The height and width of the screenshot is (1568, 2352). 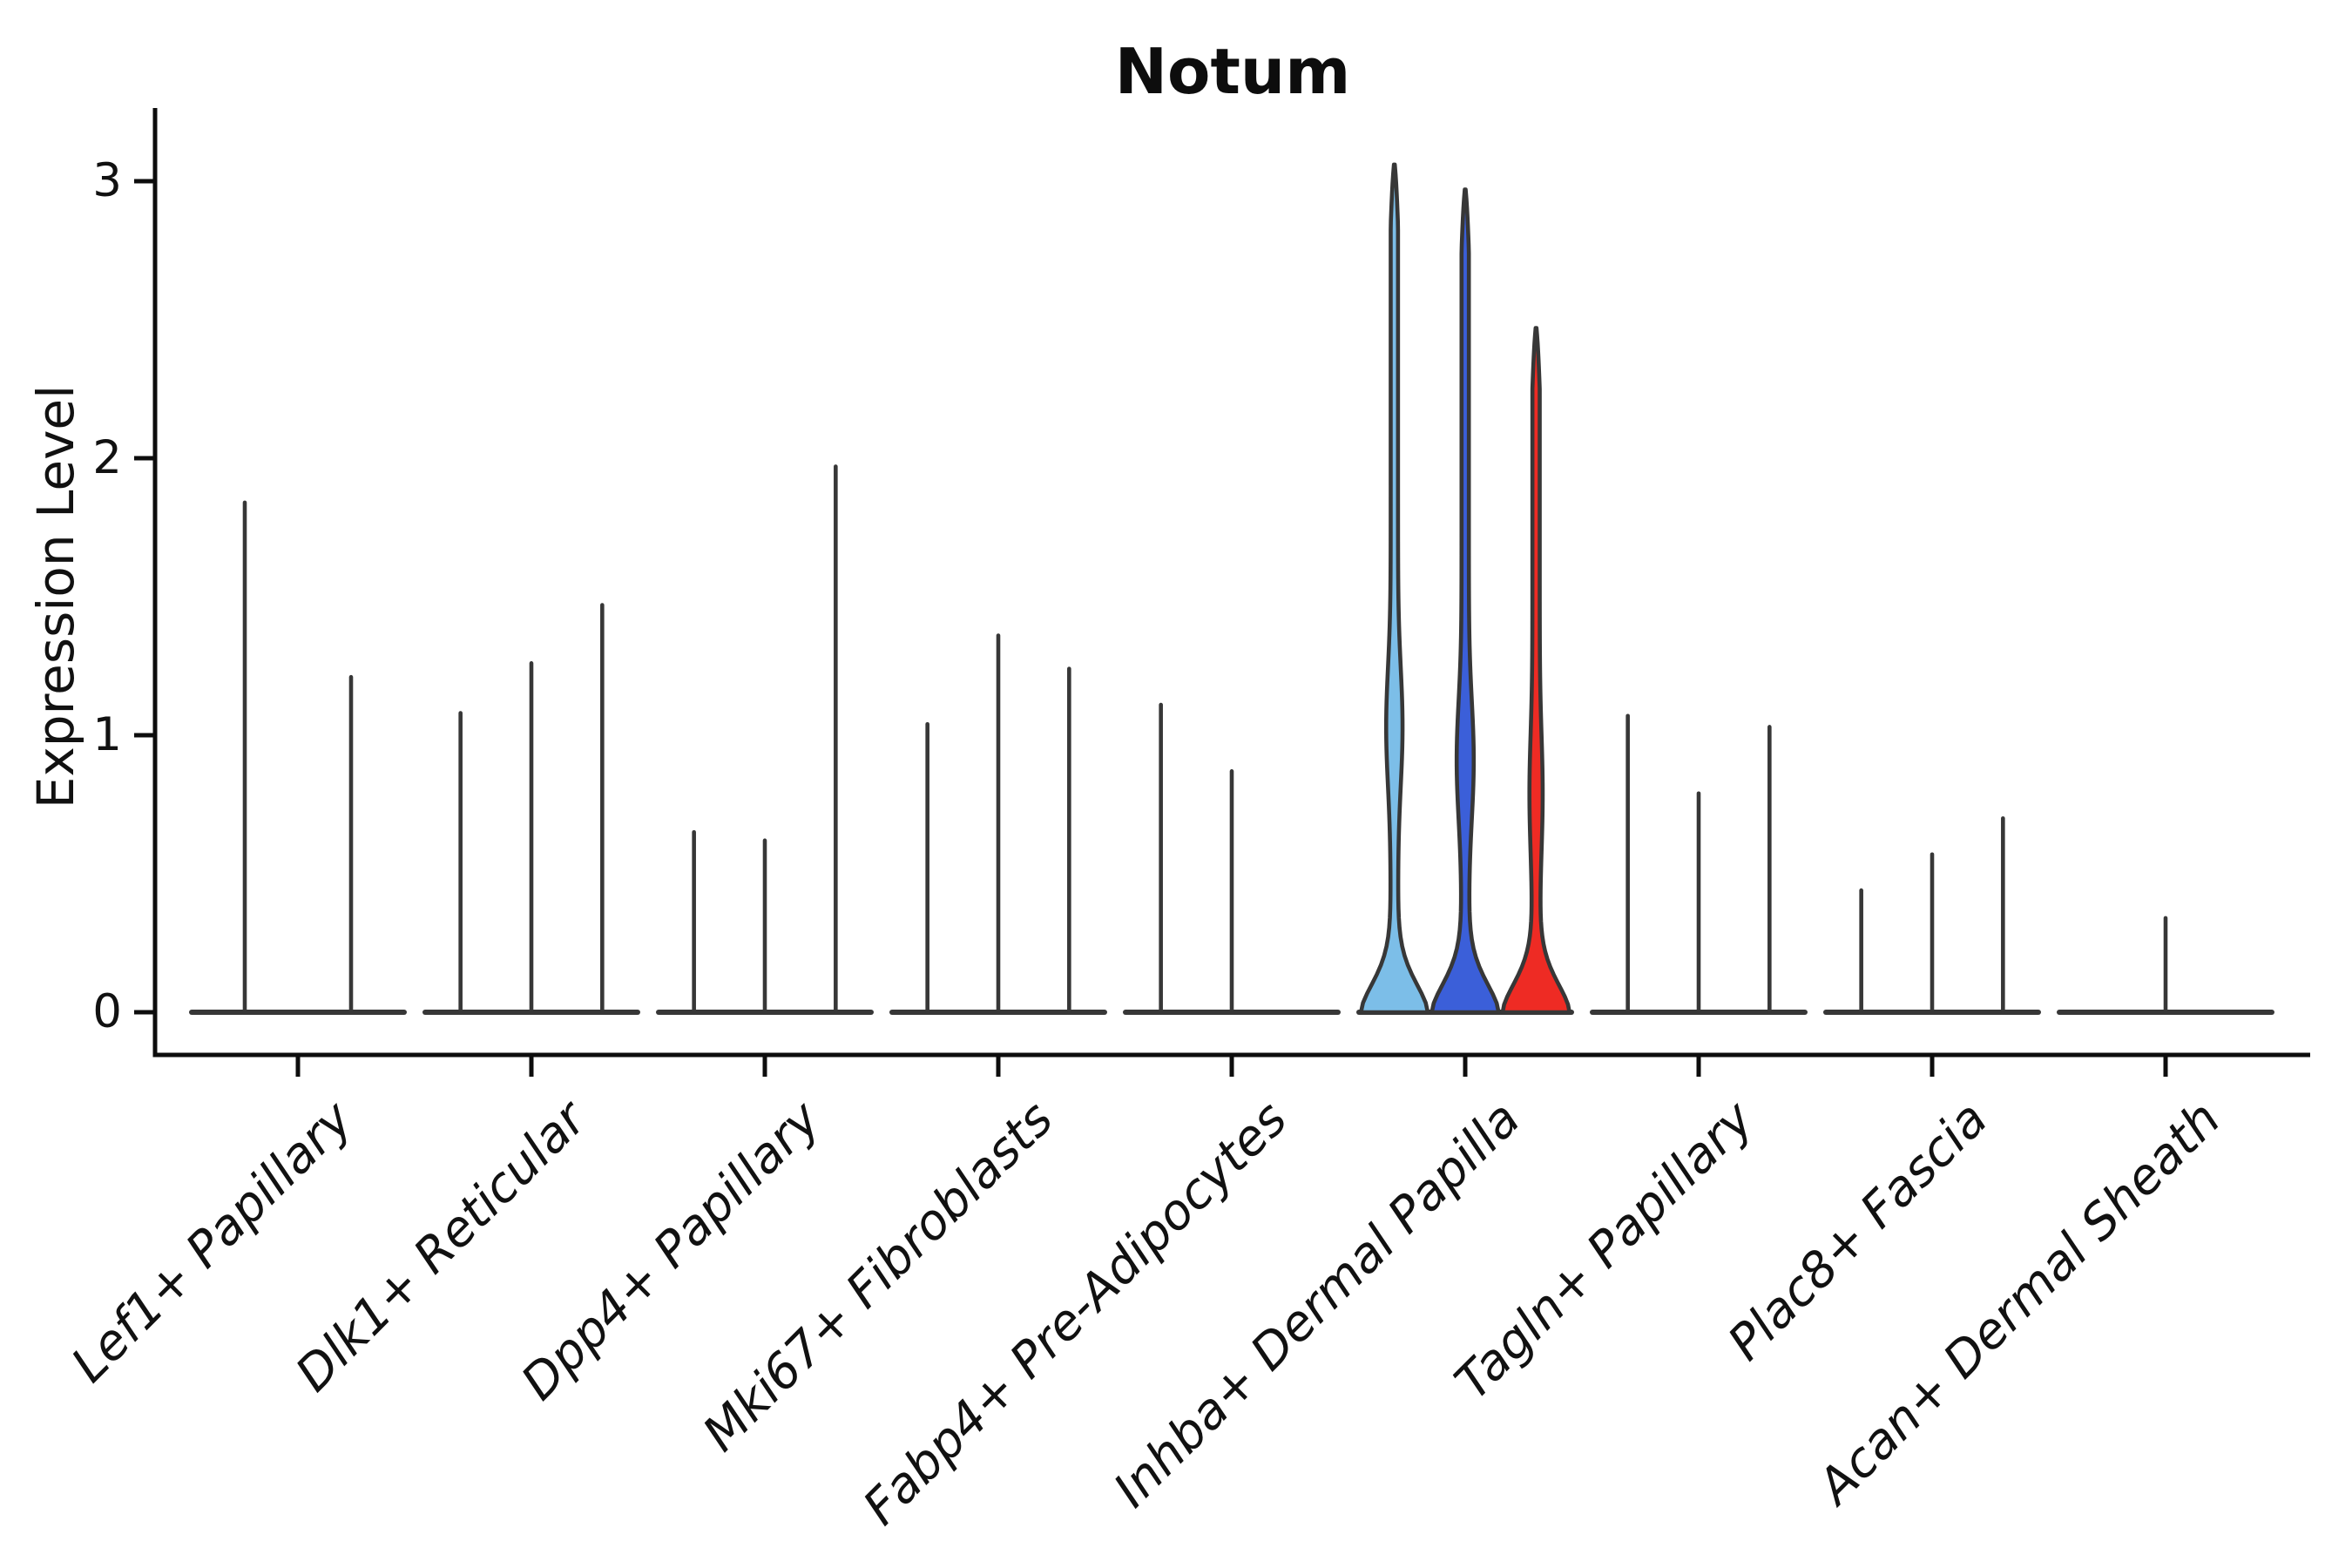 What do you see at coordinates (107, 457) in the screenshot?
I see `y-tick-label: 2` at bounding box center [107, 457].